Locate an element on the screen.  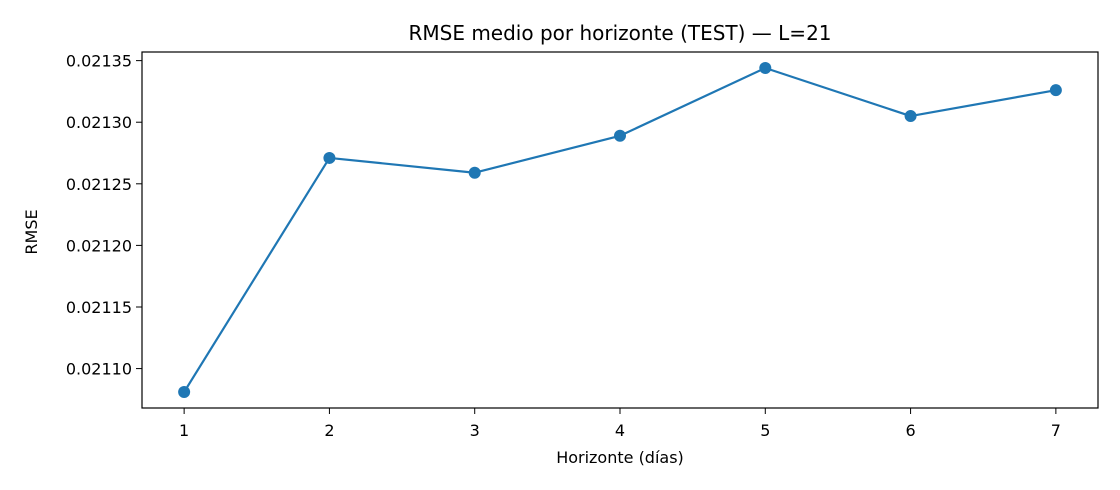
y-tick-label: 0.02120 is located at coordinates (99, 245).